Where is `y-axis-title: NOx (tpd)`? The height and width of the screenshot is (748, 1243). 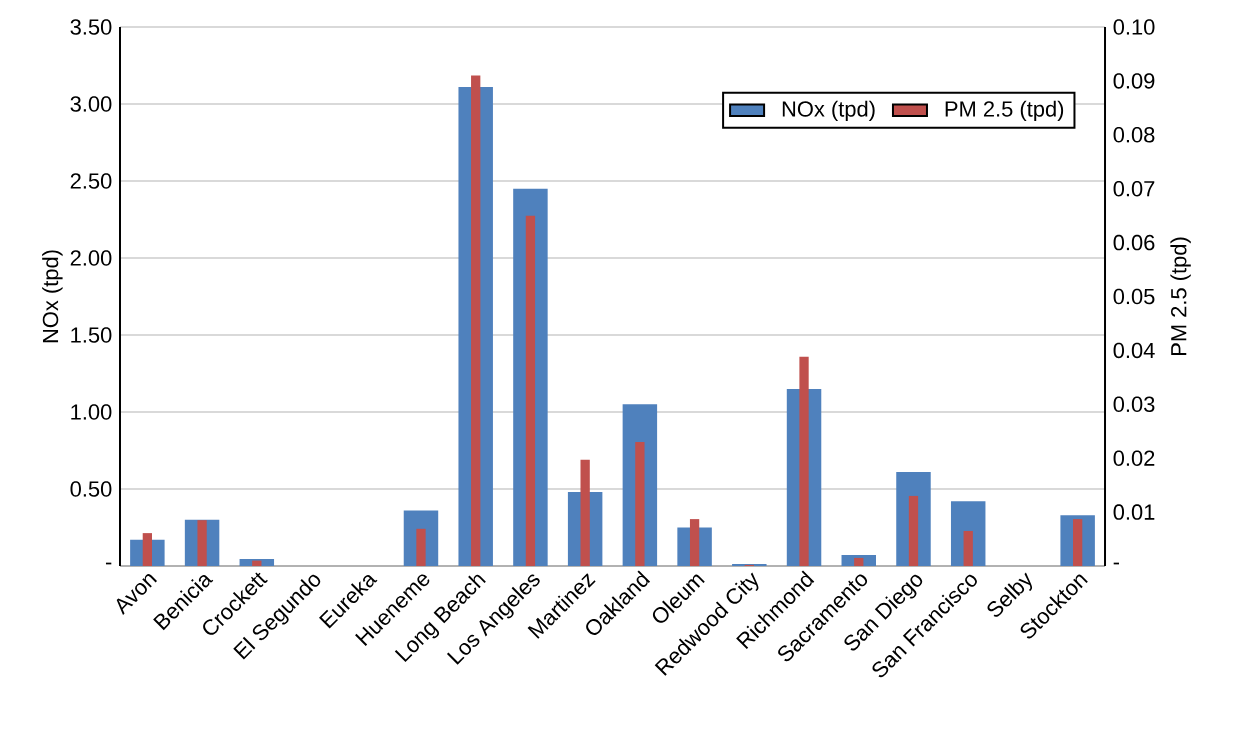 y-axis-title: NOx (tpd) is located at coordinates (52, 296).